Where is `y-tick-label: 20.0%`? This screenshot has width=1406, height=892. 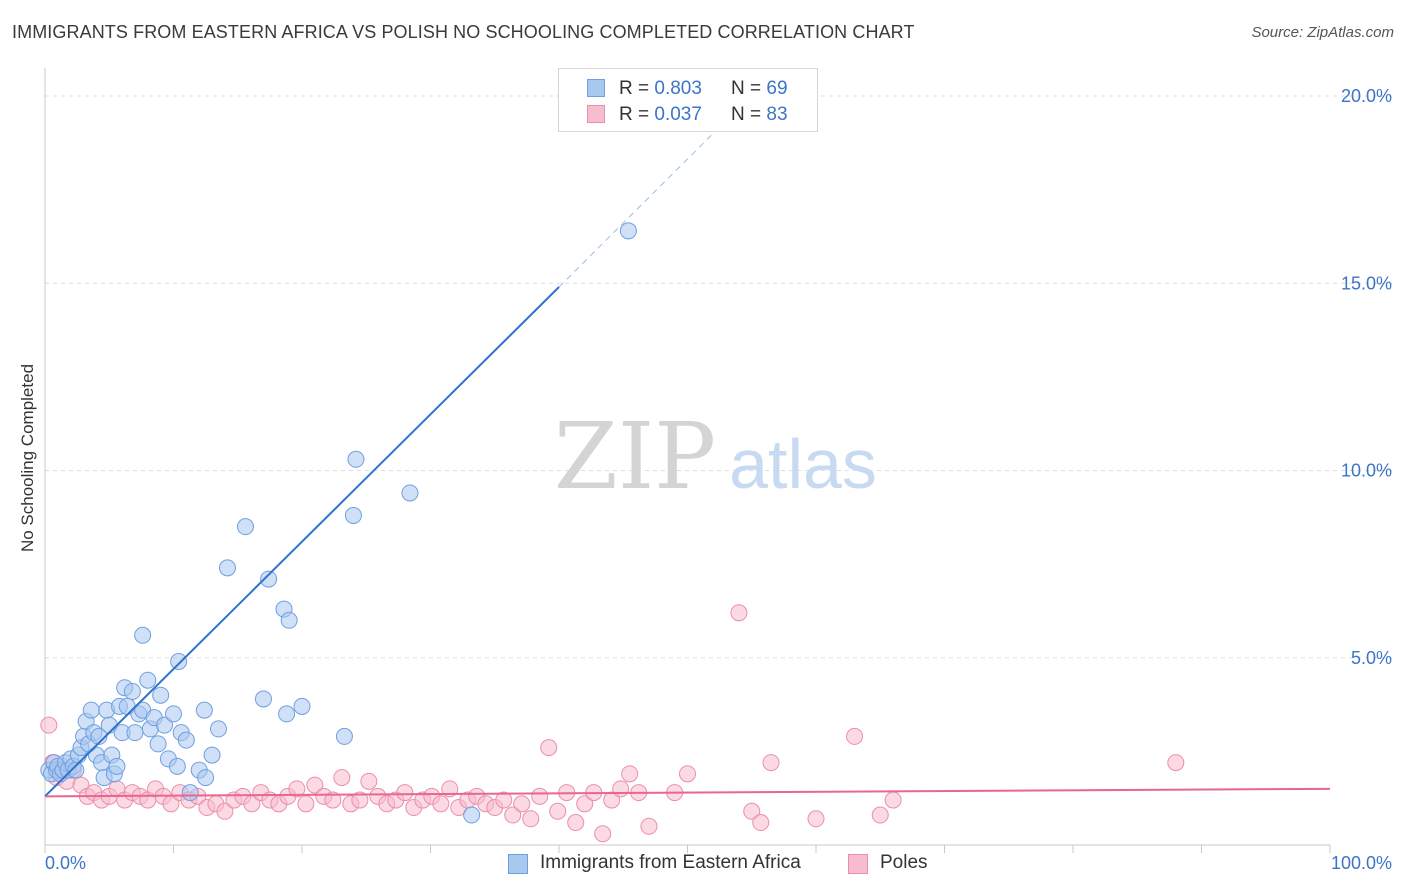 y-tick-label: 20.0% is located at coordinates (1366, 96).